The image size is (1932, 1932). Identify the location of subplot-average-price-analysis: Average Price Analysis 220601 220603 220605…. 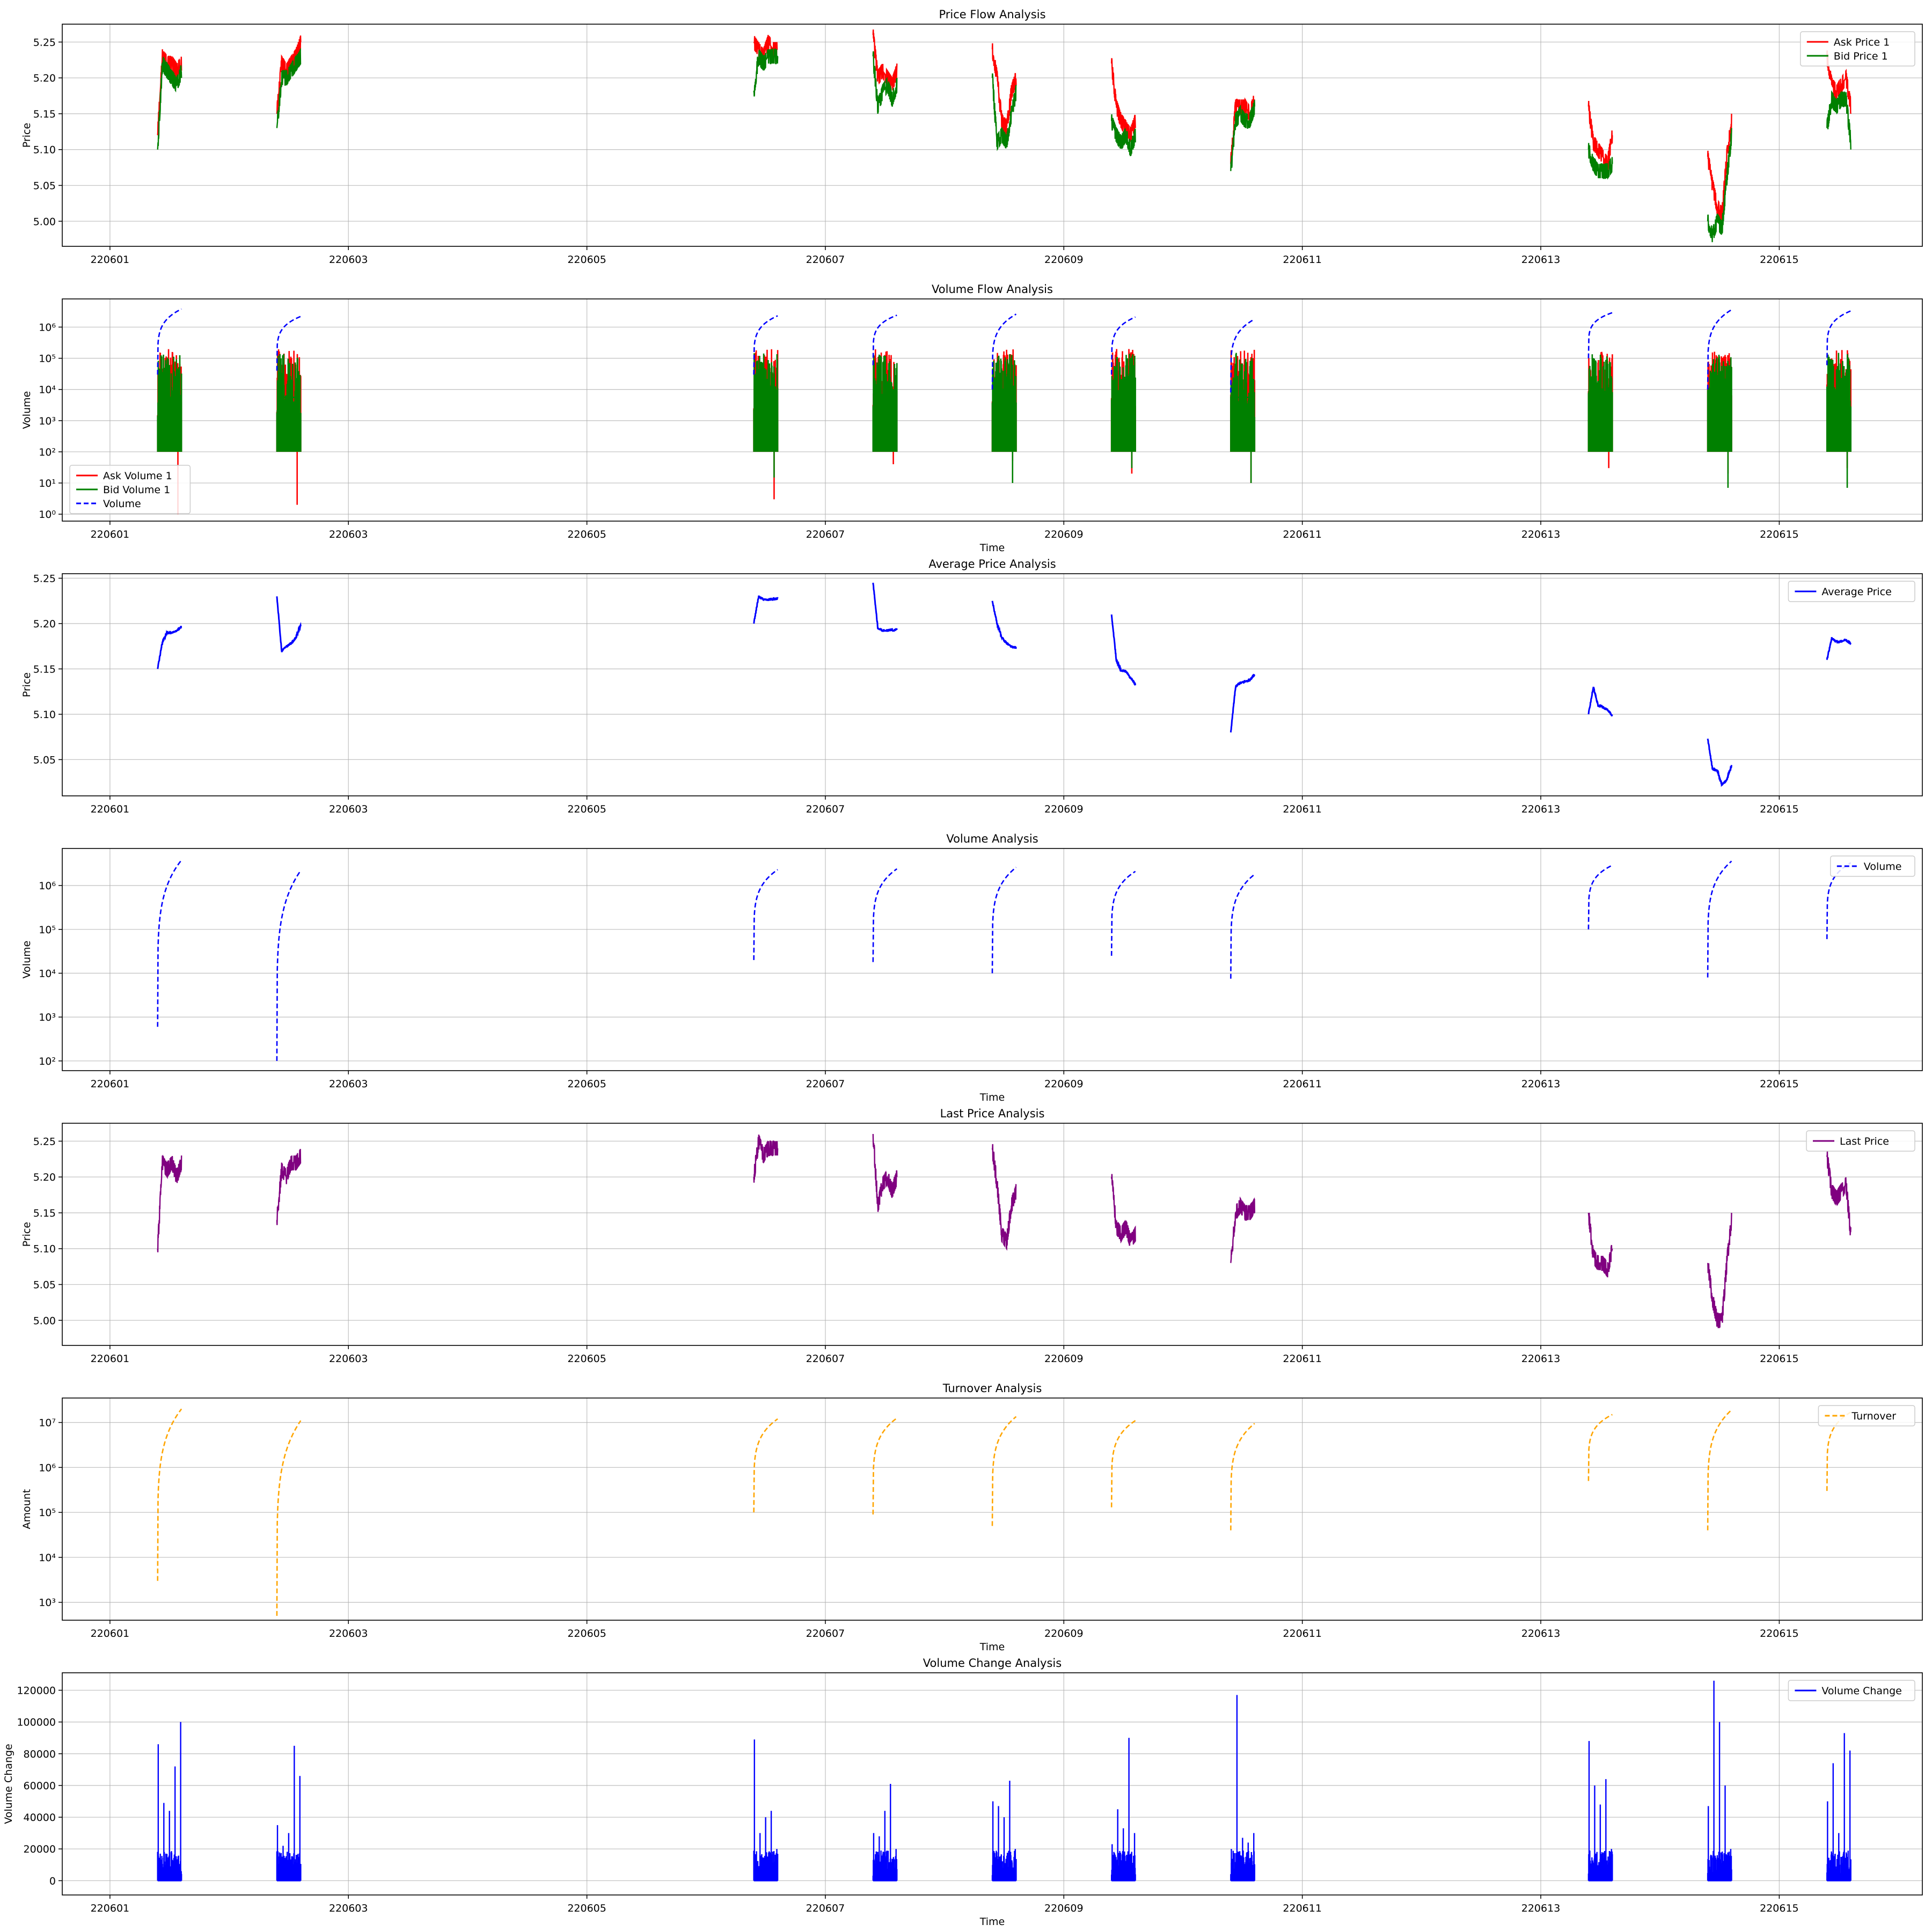
(972, 686).